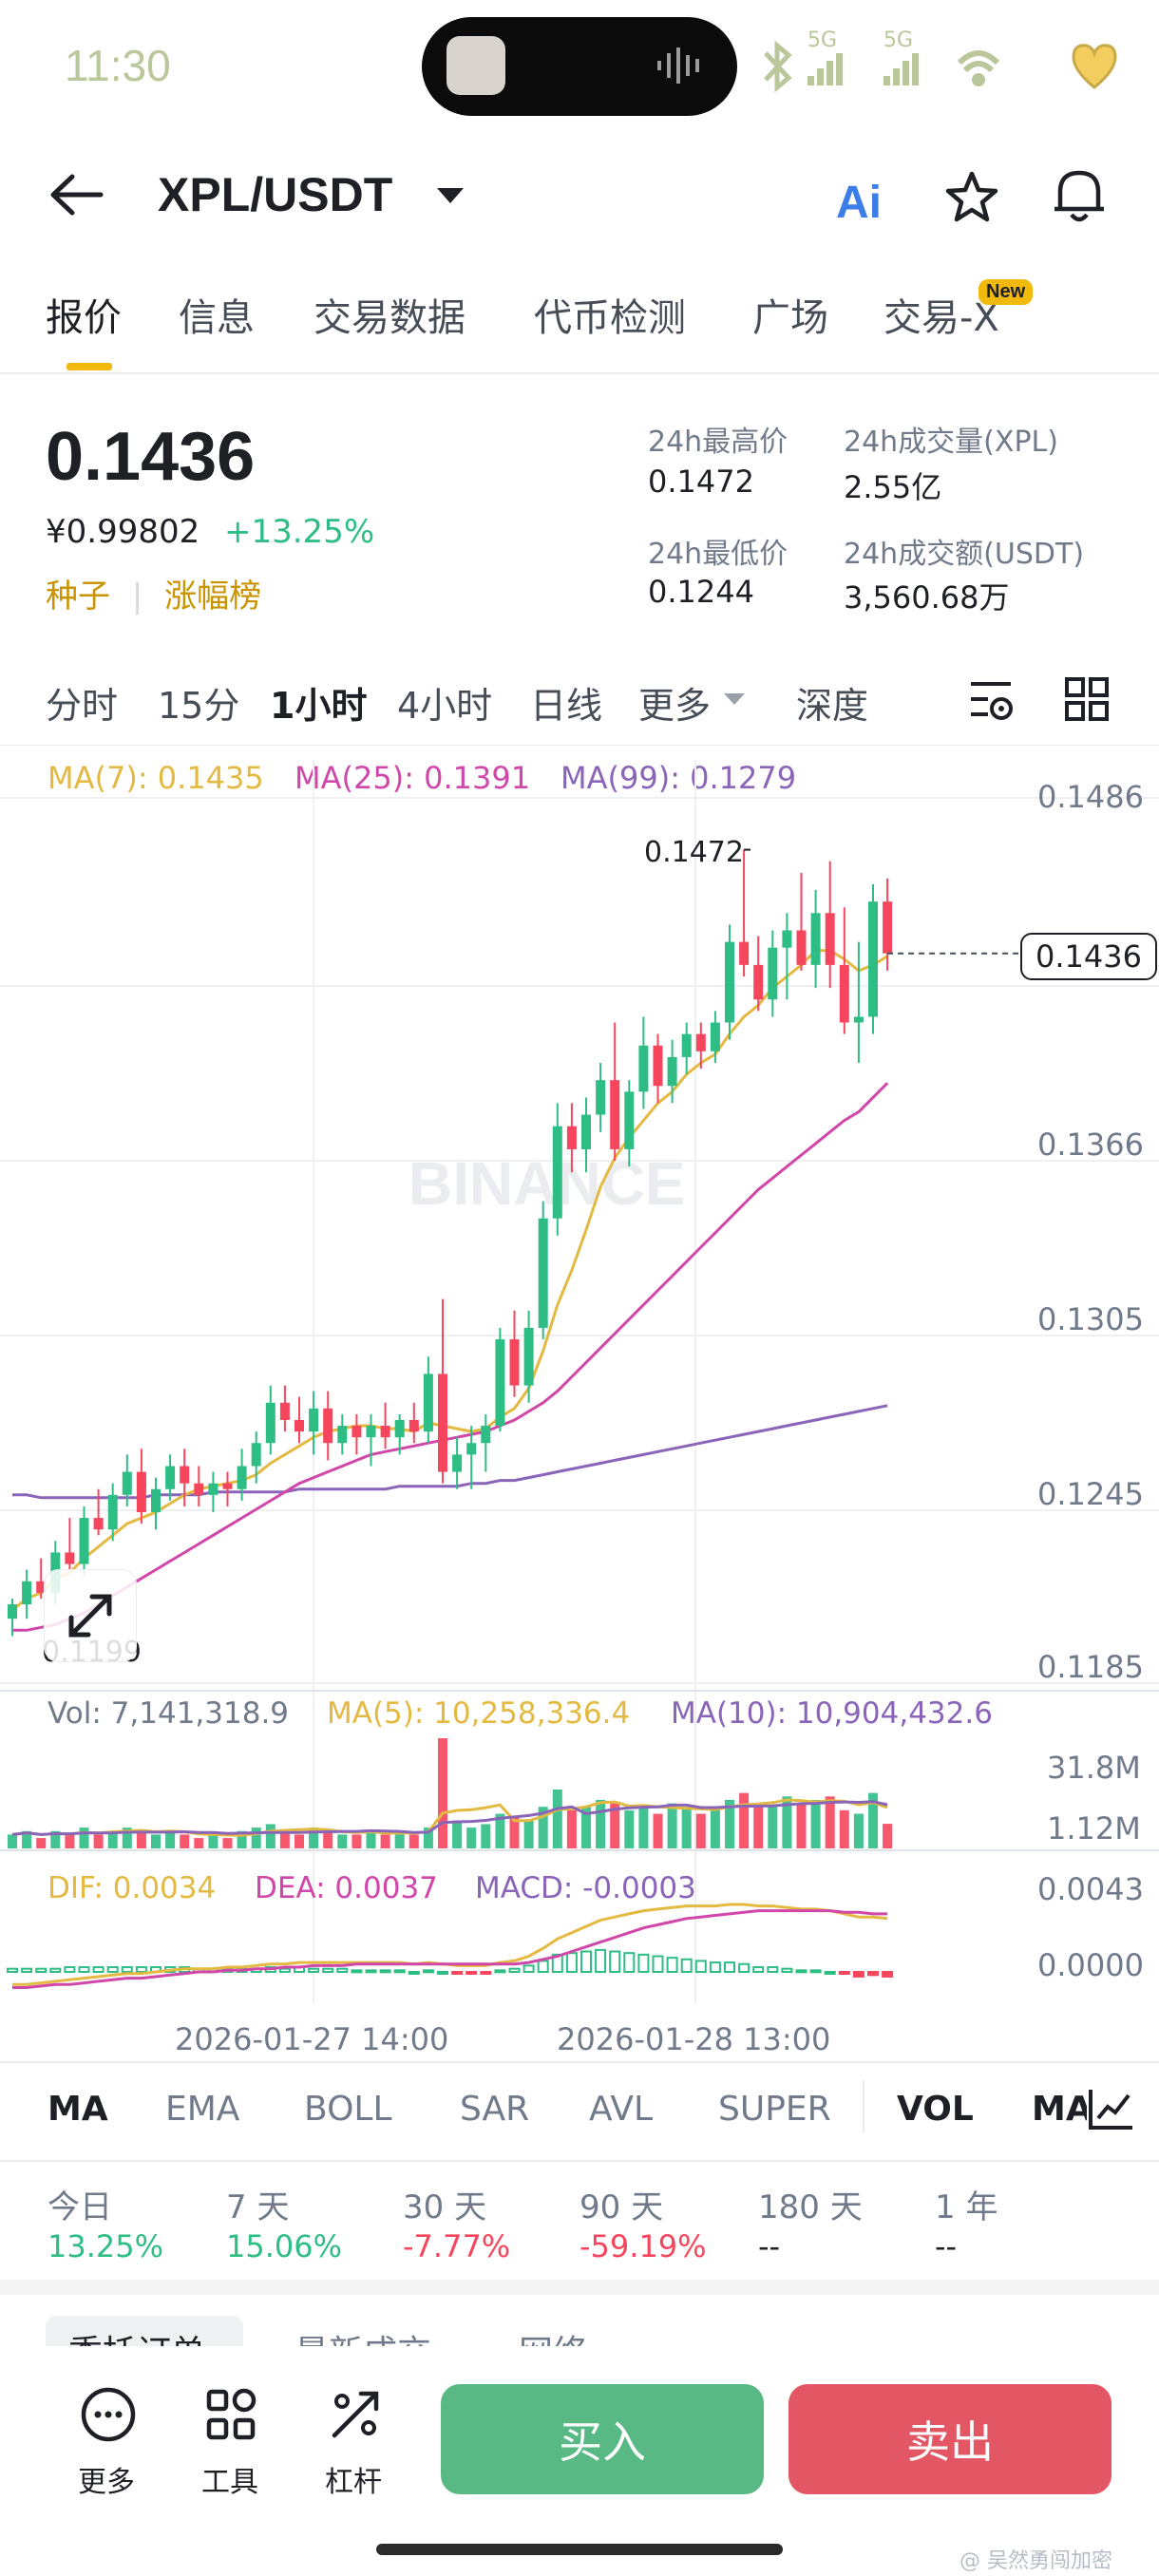 Image resolution: width=1159 pixels, height=2576 pixels. What do you see at coordinates (971, 197) in the screenshot?
I see `favorite-star-icon` at bounding box center [971, 197].